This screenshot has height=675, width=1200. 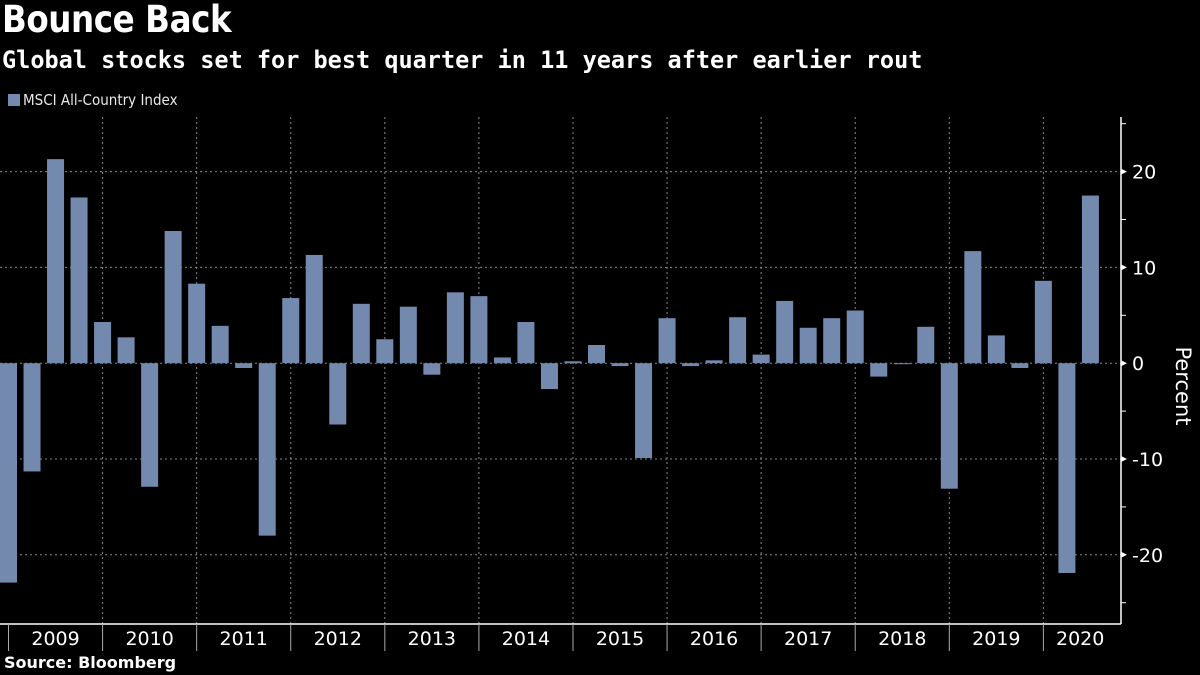 What do you see at coordinates (996, 639) in the screenshot?
I see `x-tick-label: 2019` at bounding box center [996, 639].